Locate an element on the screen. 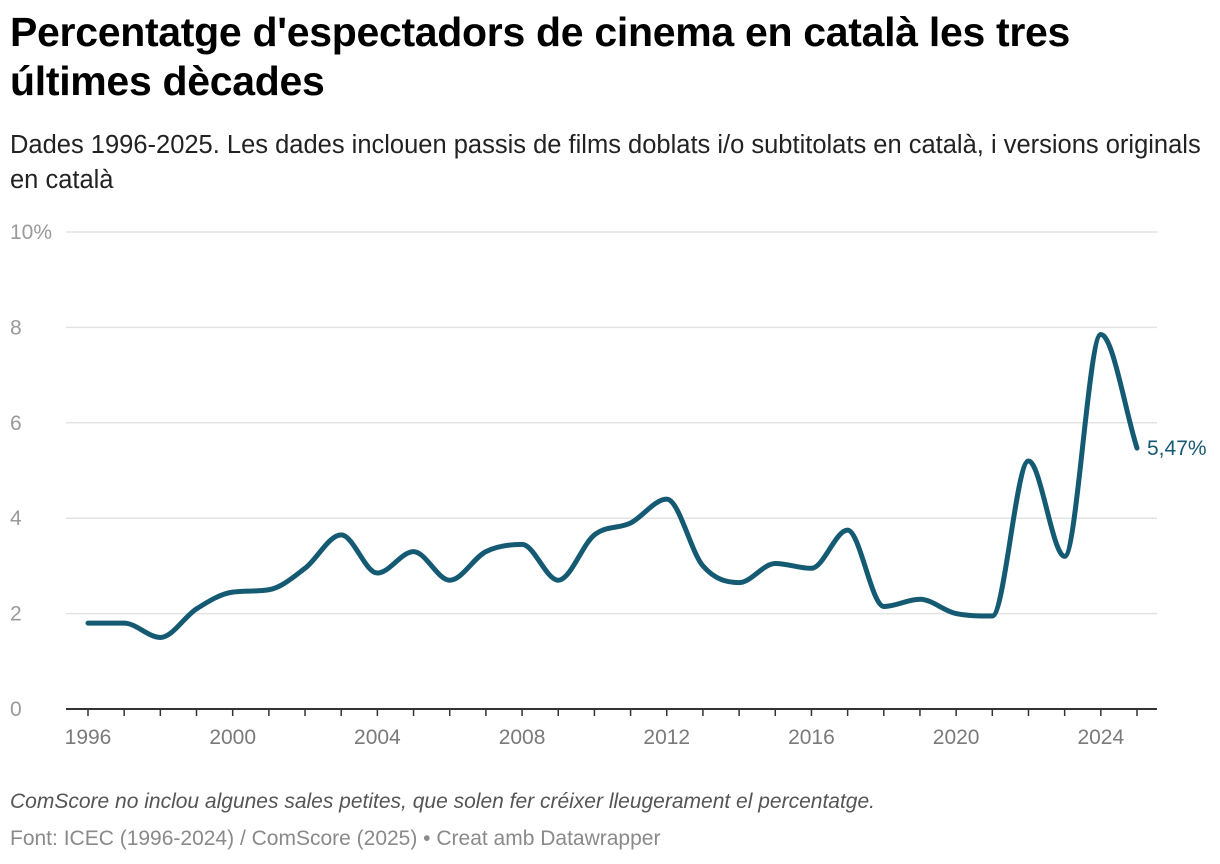 The width and height of the screenshot is (1220, 864). x-tick-label: 2008 is located at coordinates (522, 737).